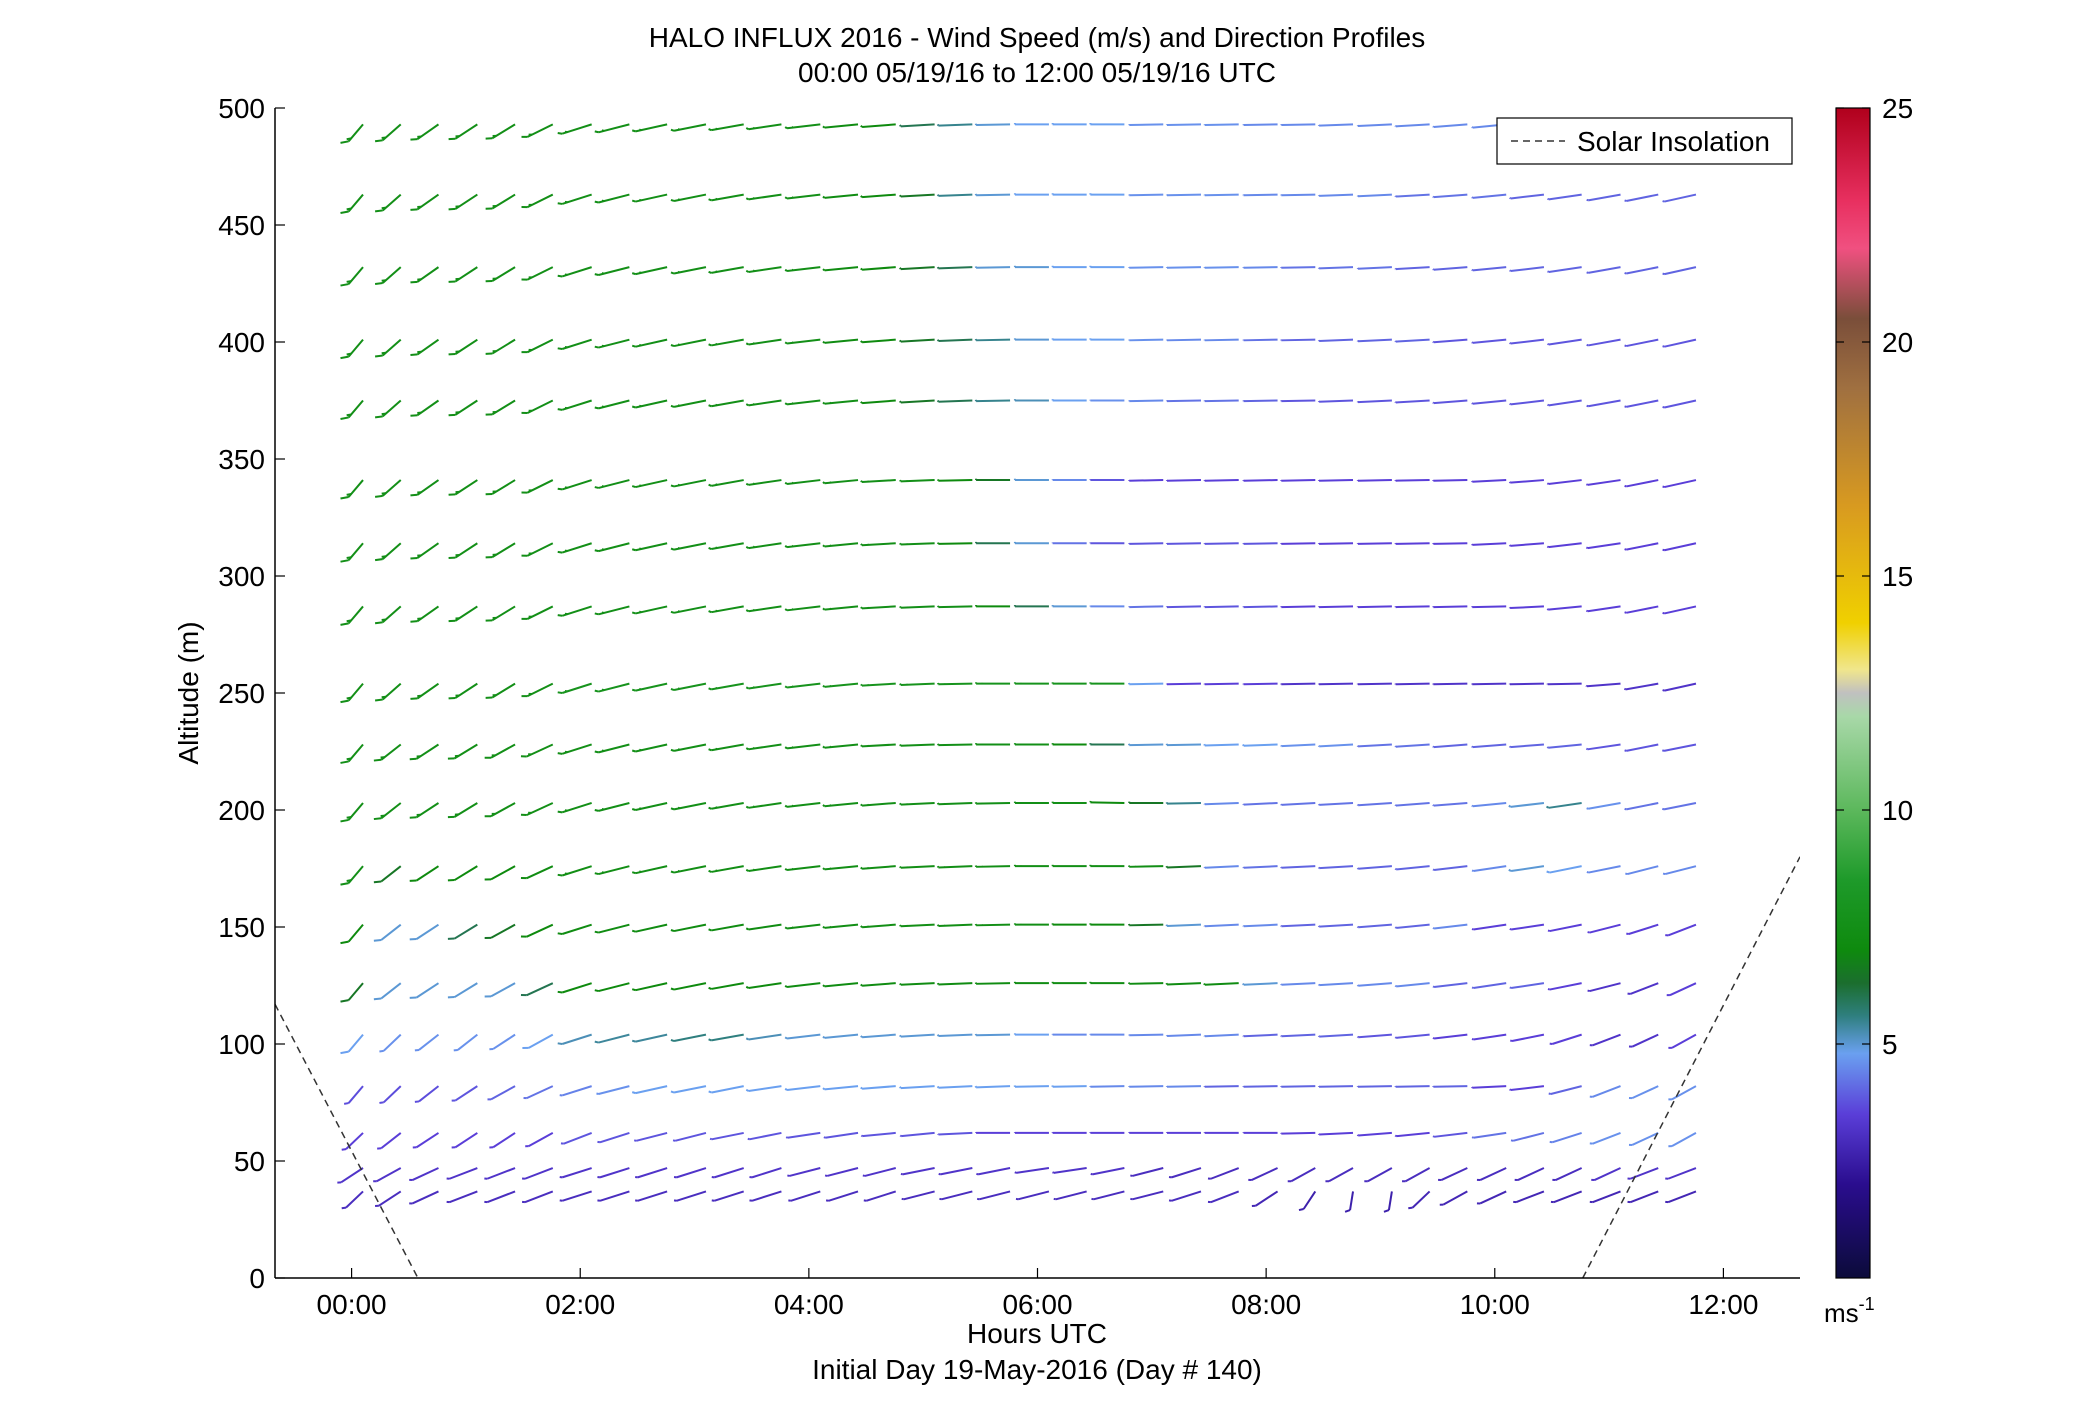 Image resolution: width=2098 pixels, height=1425 pixels. I want to click on x-axis-sublabel: Initial Day 19-May-2016 (Day # 140), so click(1037, 1369).